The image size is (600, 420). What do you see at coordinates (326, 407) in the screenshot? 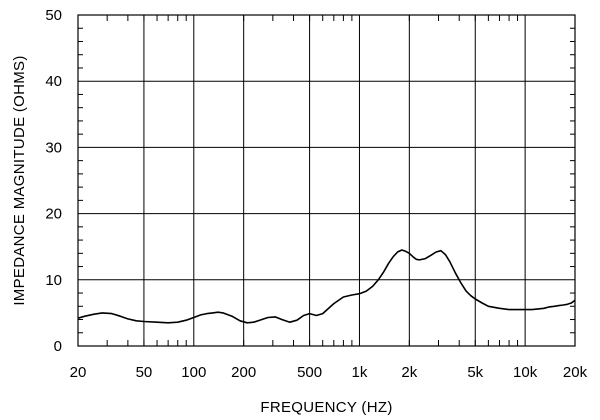
I see `x-axis-title: FREQUENCY (HZ)` at bounding box center [326, 407].